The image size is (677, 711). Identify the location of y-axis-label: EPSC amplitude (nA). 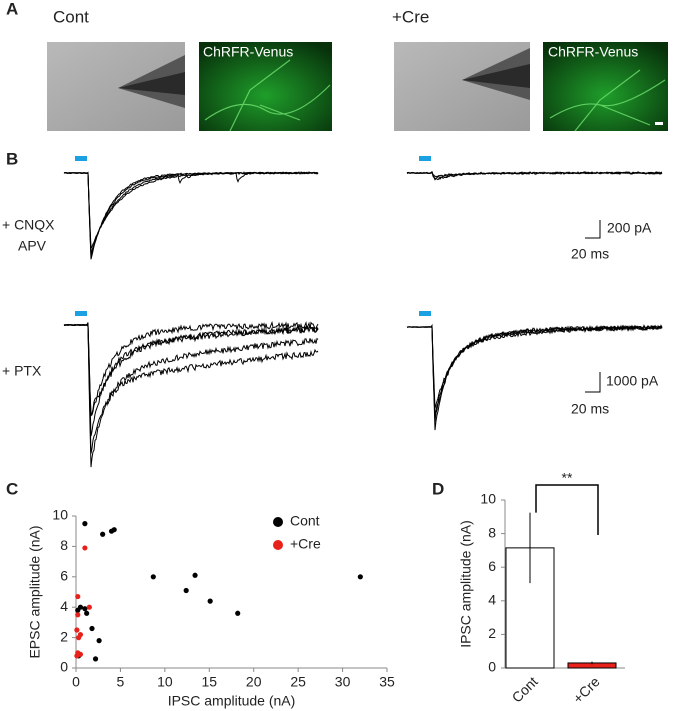
(35, 591).